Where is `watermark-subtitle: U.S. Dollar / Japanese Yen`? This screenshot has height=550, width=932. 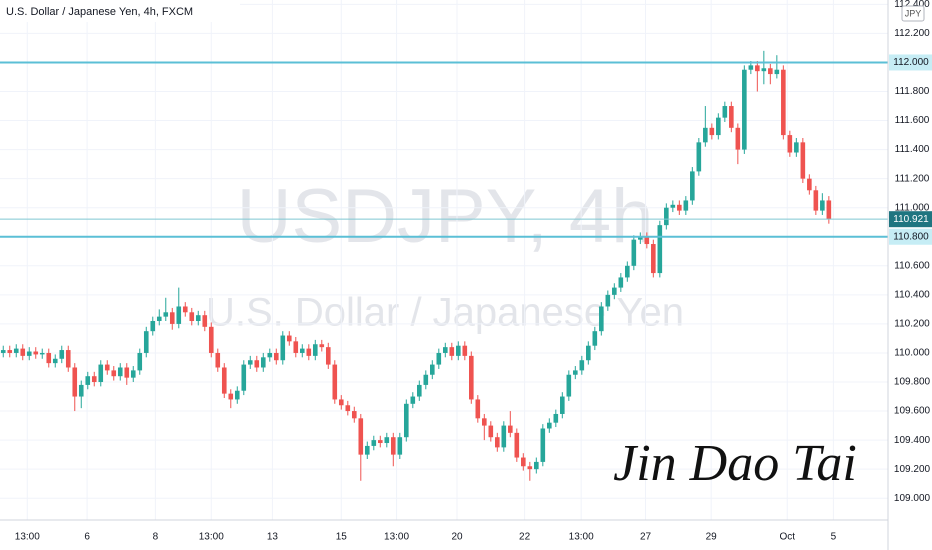
watermark-subtitle: U.S. Dollar / Japanese Yen is located at coordinates (445, 313).